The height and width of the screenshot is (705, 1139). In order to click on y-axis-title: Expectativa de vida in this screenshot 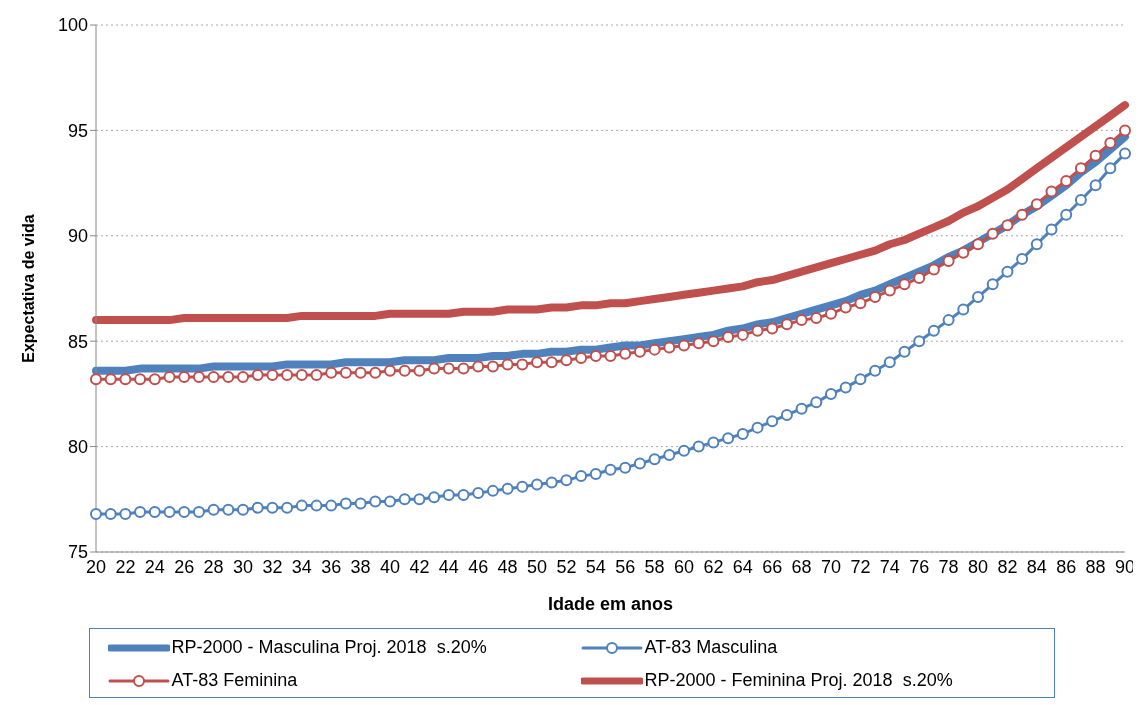, I will do `click(28, 288)`.